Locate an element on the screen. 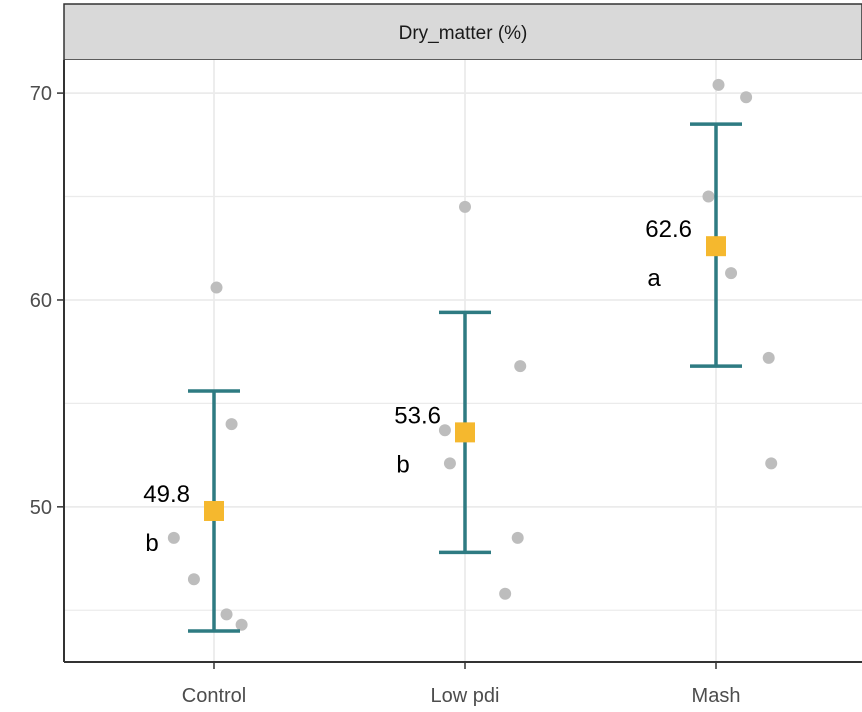  x-tick-label: Control is located at coordinates (214, 696).